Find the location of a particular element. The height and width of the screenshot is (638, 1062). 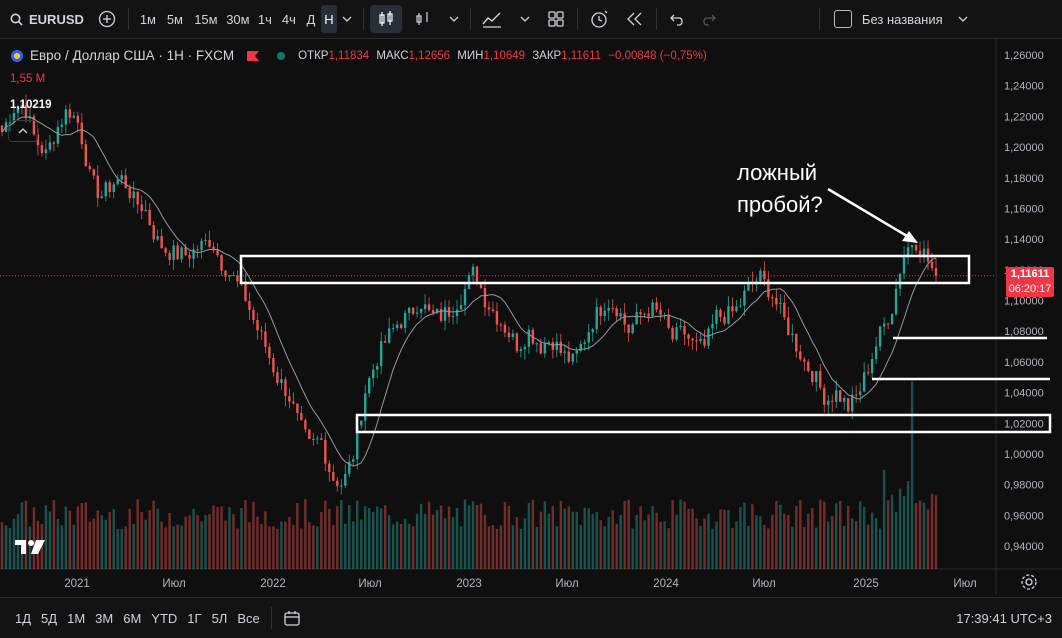

range-8: 5Л is located at coordinates (219, 618).